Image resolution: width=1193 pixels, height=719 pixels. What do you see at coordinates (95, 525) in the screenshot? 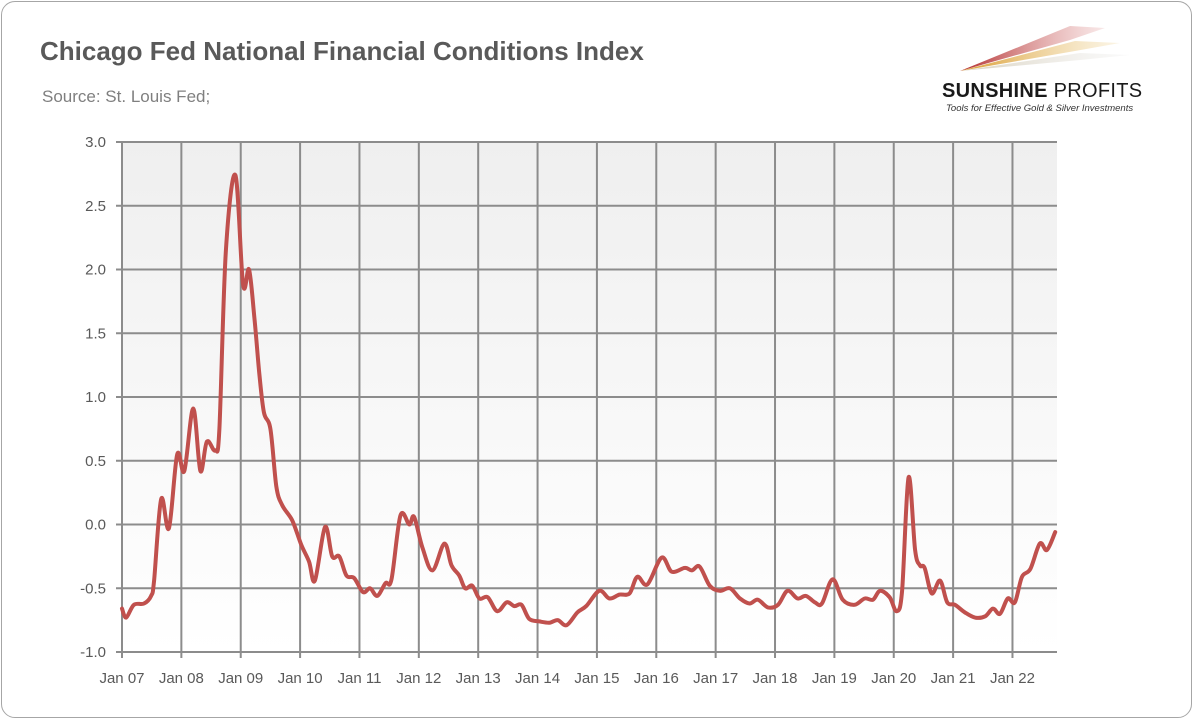
I see `y-tick-label: 0.0` at bounding box center [95, 525].